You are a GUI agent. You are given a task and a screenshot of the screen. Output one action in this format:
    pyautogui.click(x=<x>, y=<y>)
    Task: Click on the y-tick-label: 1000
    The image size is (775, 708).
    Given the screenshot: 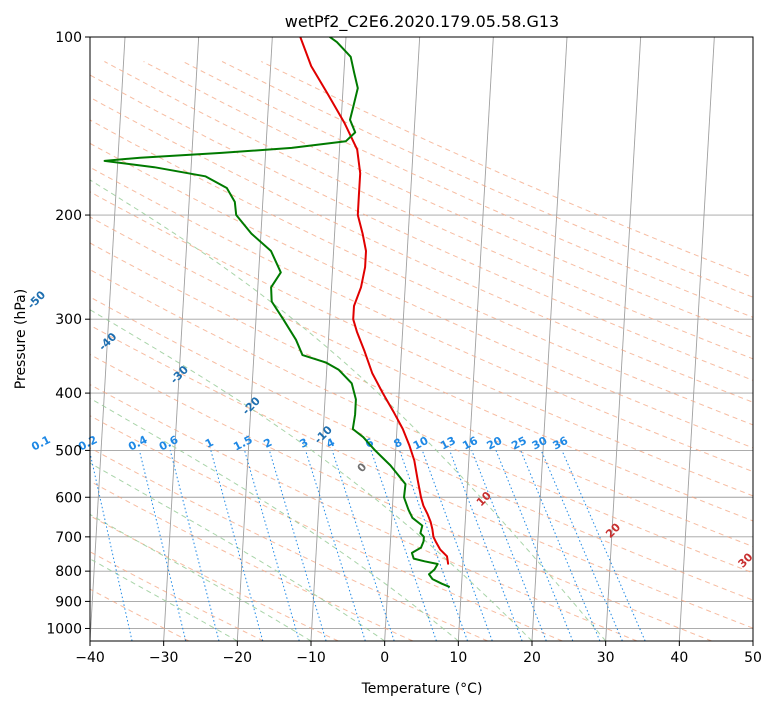 What is the action you would take?
    pyautogui.click(x=64, y=629)
    